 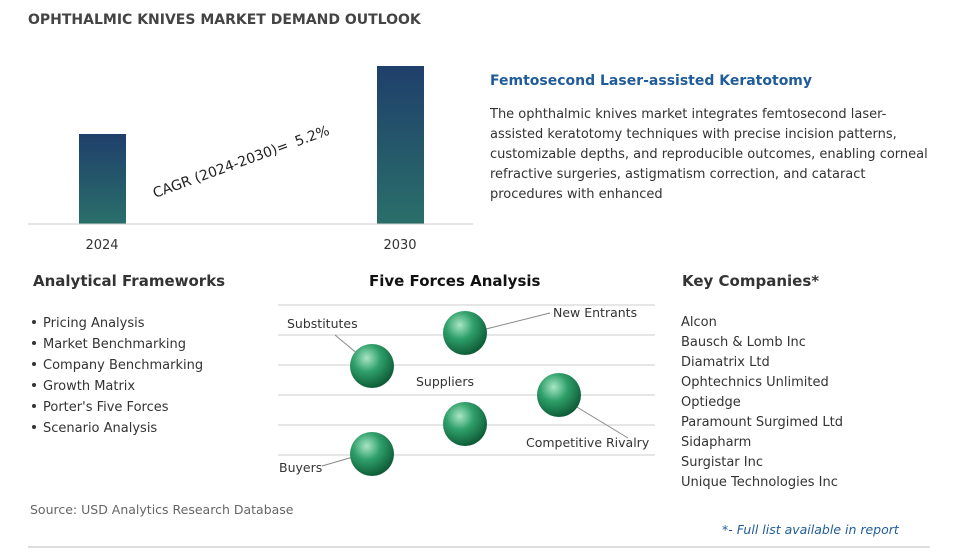 I want to click on list-item: Growth Matrix, so click(x=116, y=389).